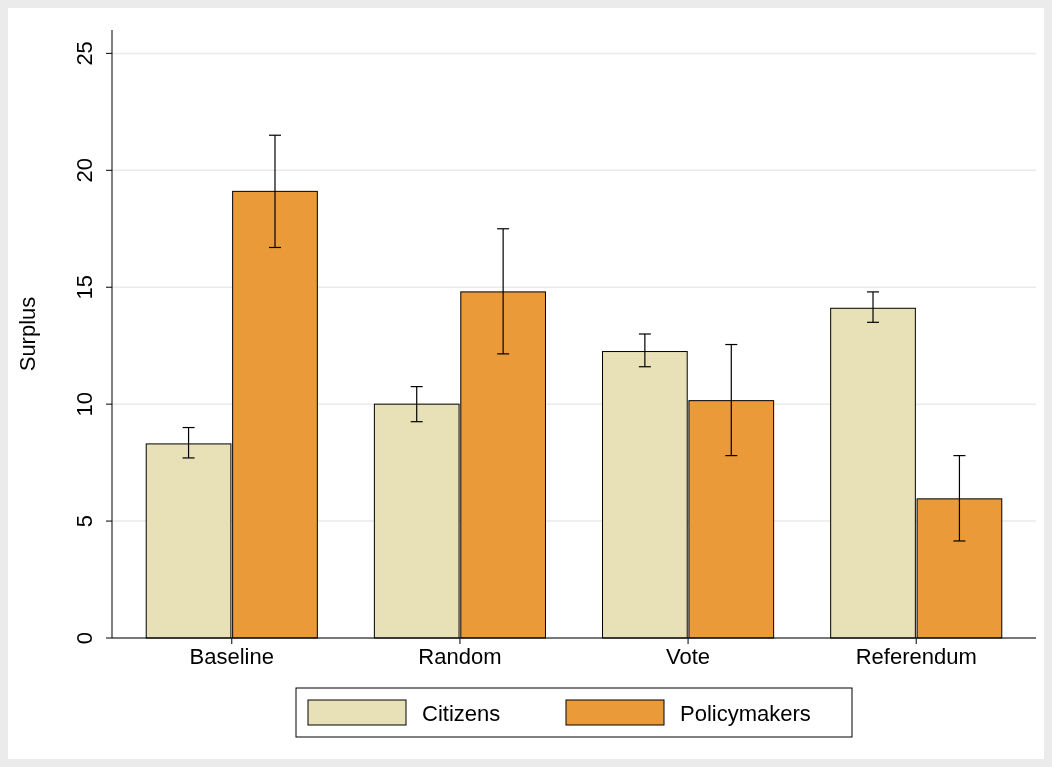  What do you see at coordinates (916, 656) in the screenshot?
I see `x-tick-label: Referendum` at bounding box center [916, 656].